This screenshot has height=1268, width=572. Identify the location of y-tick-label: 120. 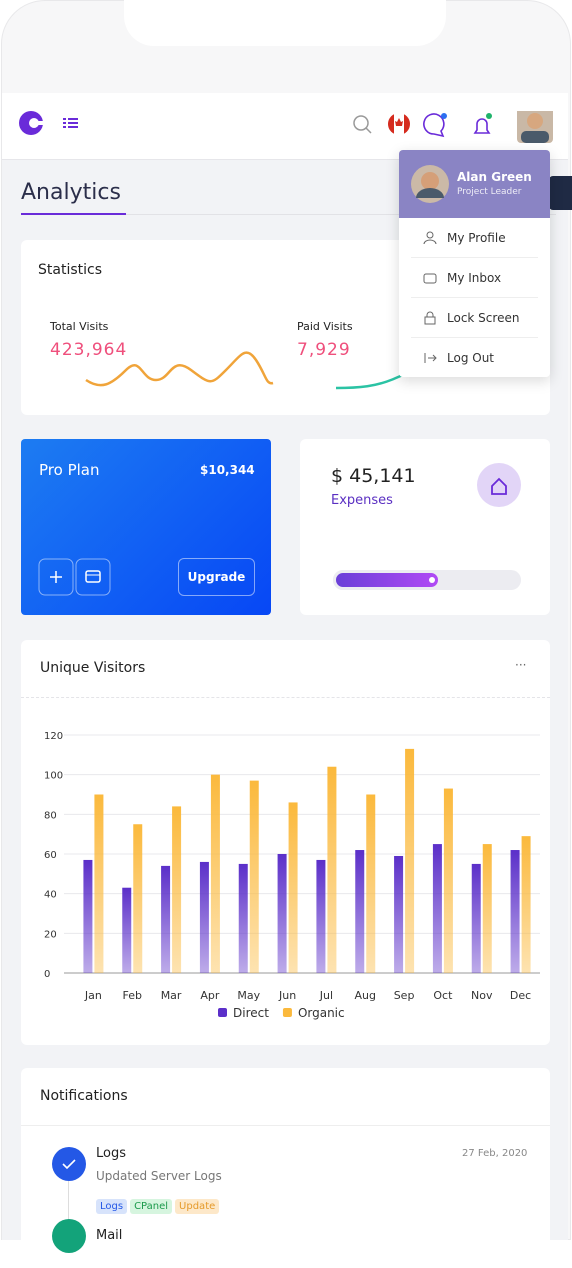
(53, 736).